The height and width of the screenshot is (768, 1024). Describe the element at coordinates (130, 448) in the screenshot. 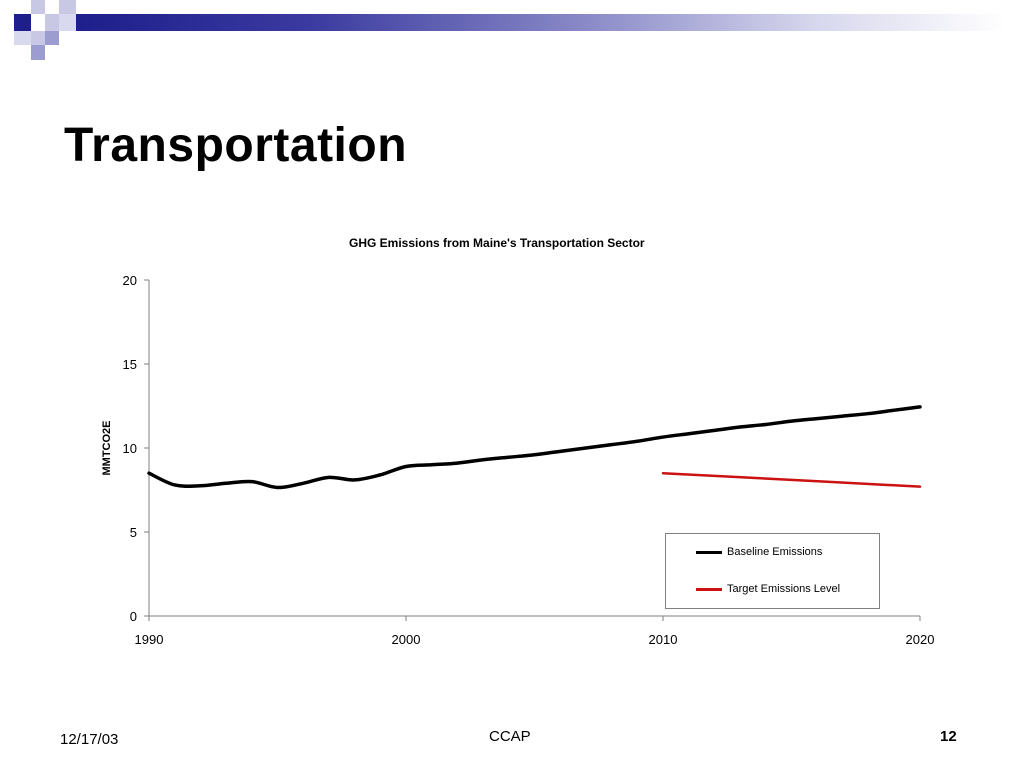

I see `y-tick-label: 10` at that location.